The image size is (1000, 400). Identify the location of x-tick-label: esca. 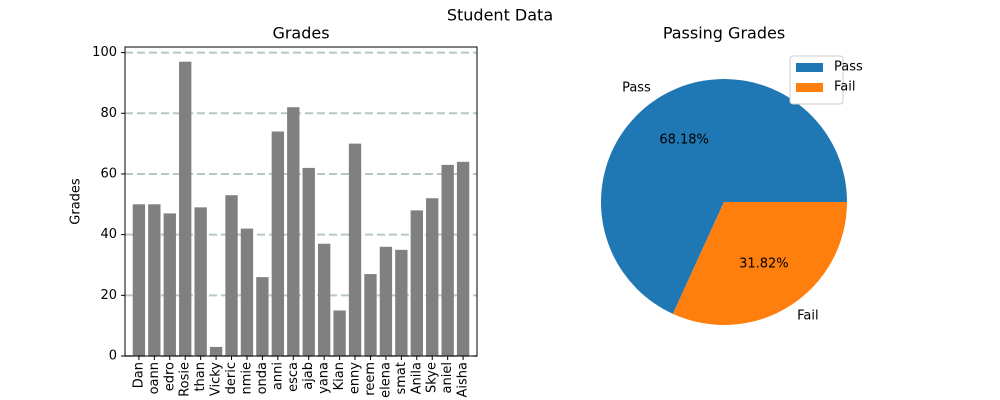
(293, 377).